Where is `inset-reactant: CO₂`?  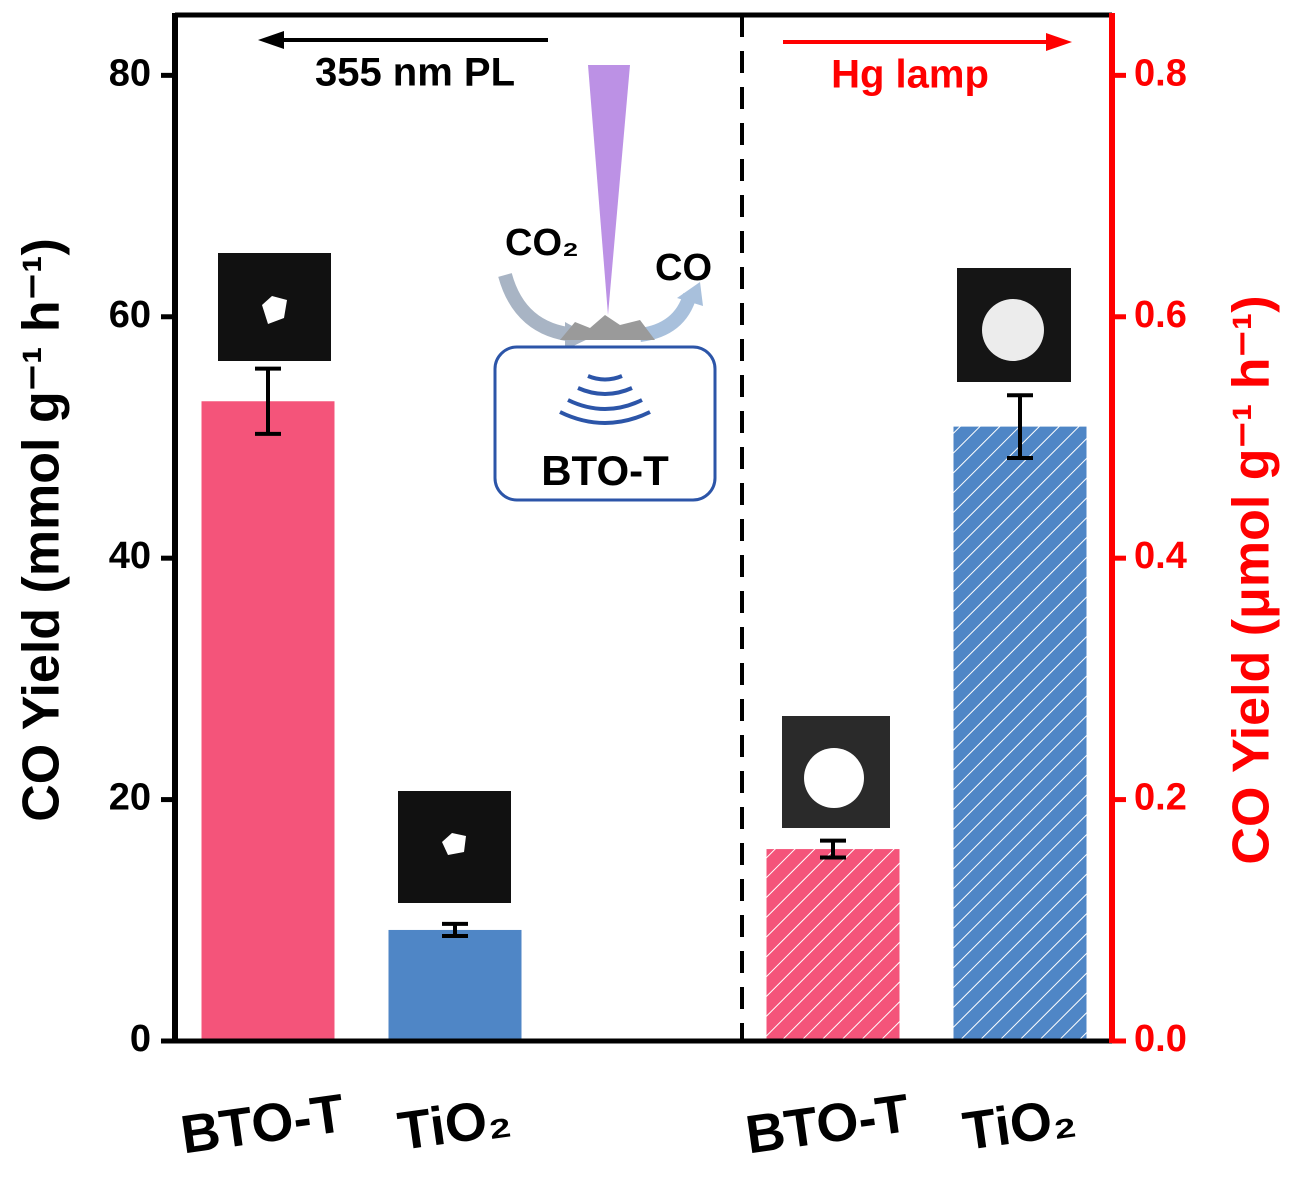
inset-reactant: CO₂ is located at coordinates (542, 243).